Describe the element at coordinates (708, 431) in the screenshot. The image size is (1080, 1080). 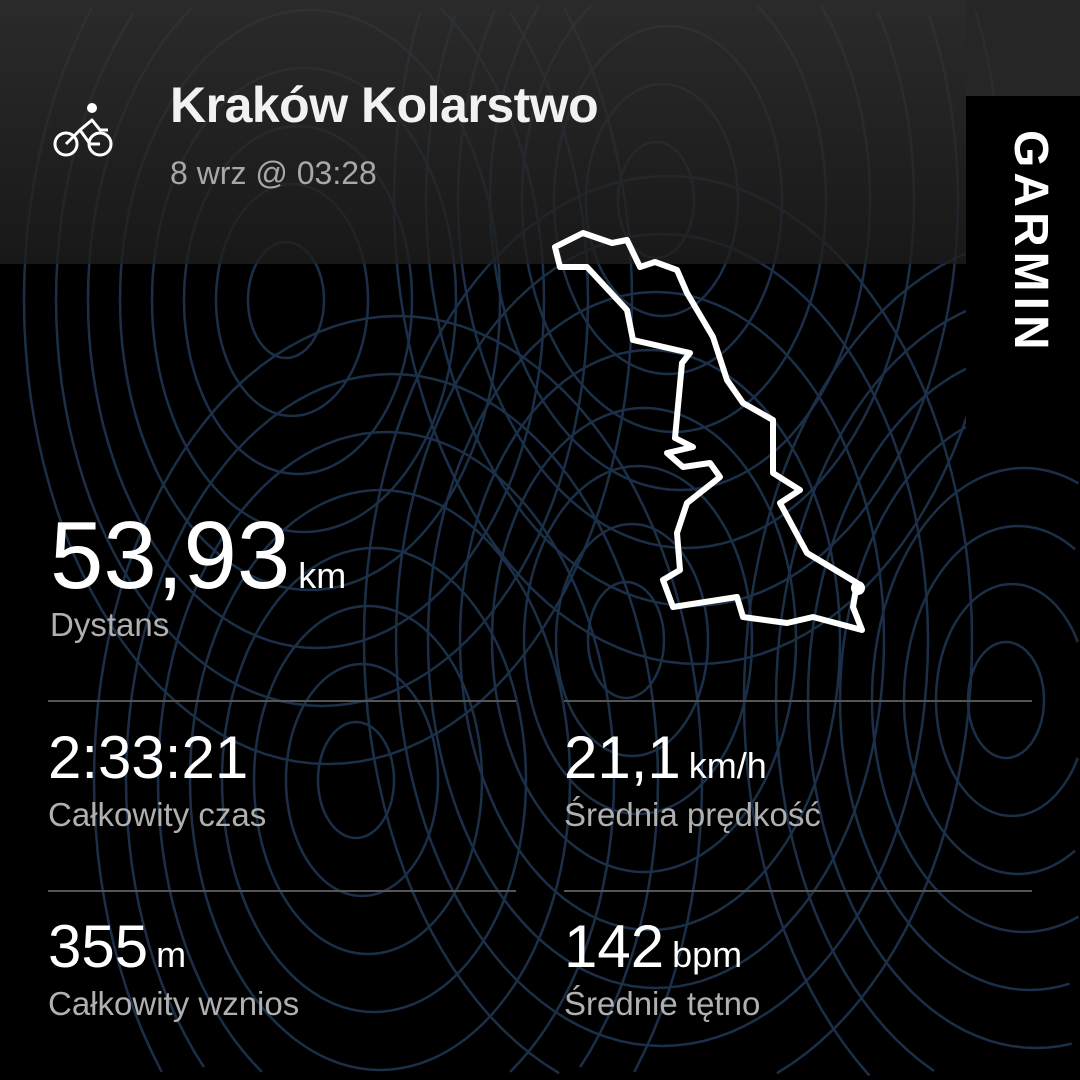
I see `route-path` at that location.